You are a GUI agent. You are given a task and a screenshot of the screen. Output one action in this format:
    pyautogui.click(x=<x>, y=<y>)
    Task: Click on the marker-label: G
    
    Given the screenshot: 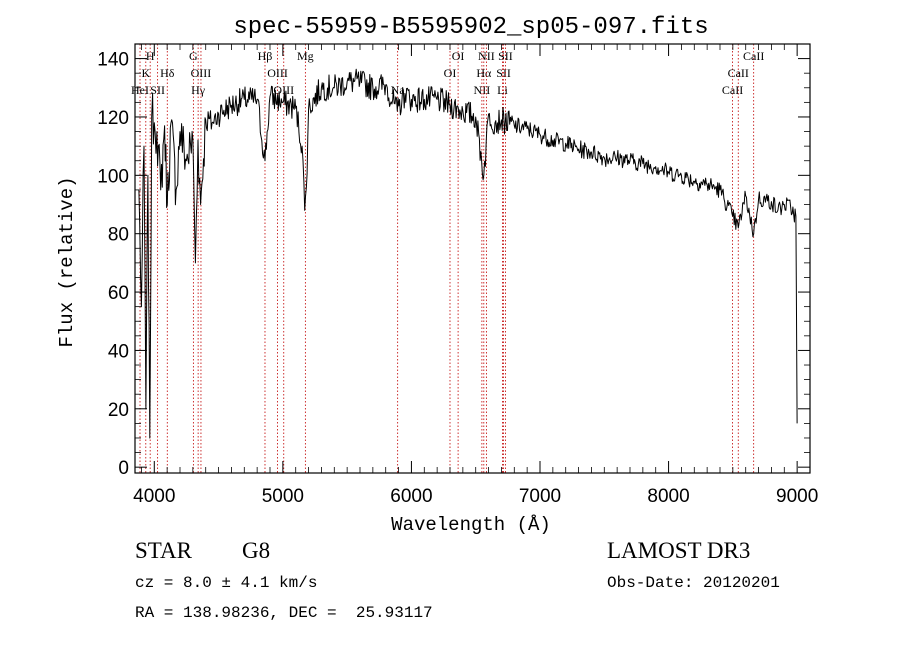 What is the action you would take?
    pyautogui.click(x=193, y=56)
    